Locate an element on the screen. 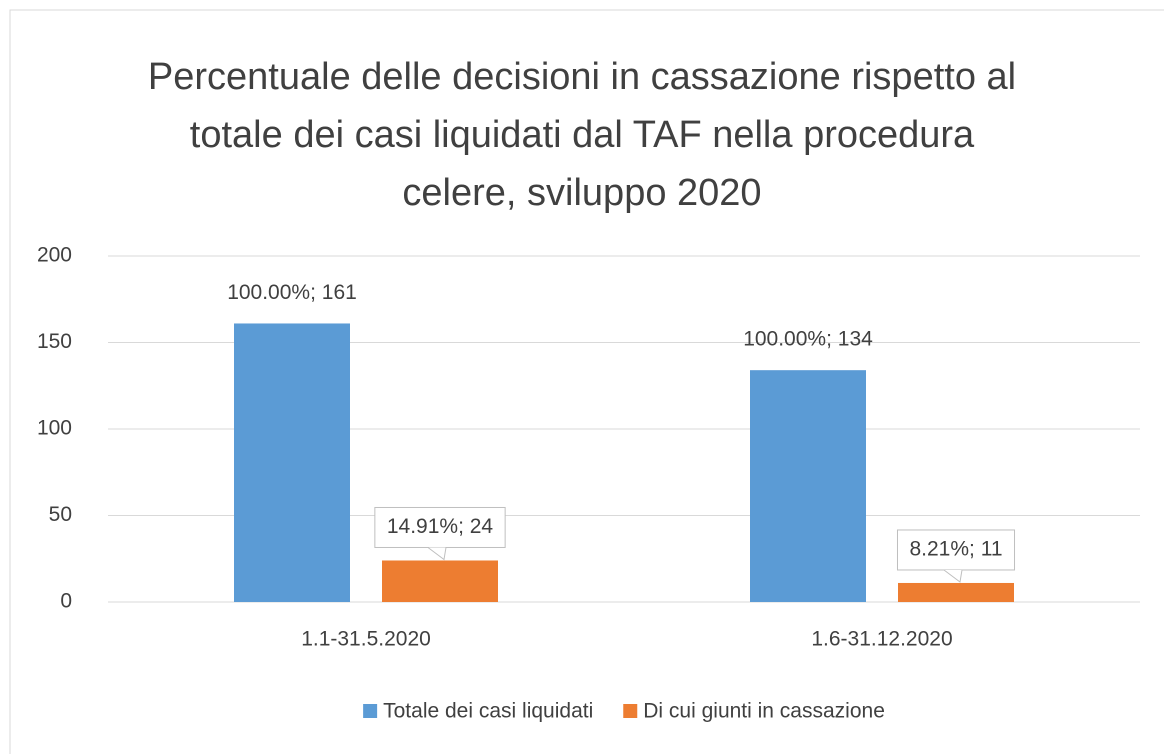 This screenshot has width=1164, height=754. y-tick-label: 150 is located at coordinates (54, 341).